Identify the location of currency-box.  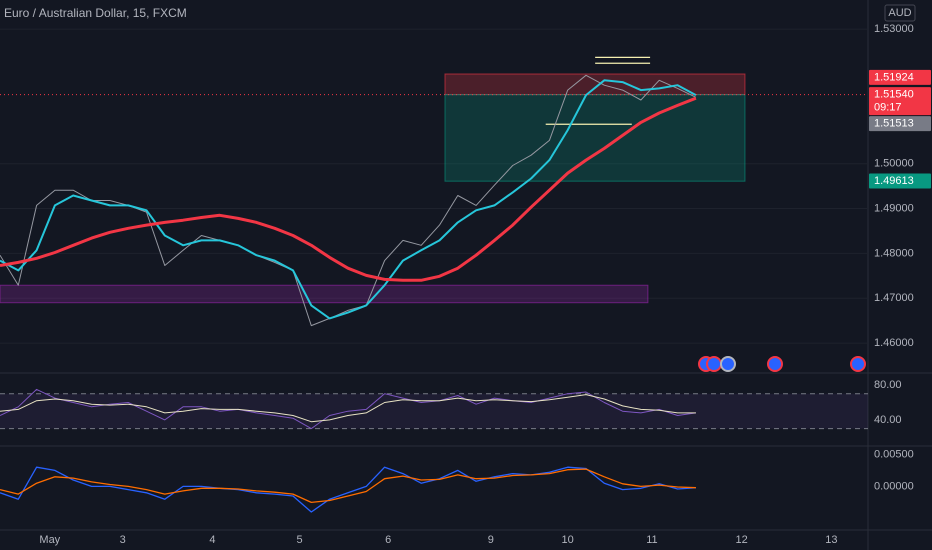
(900, 13).